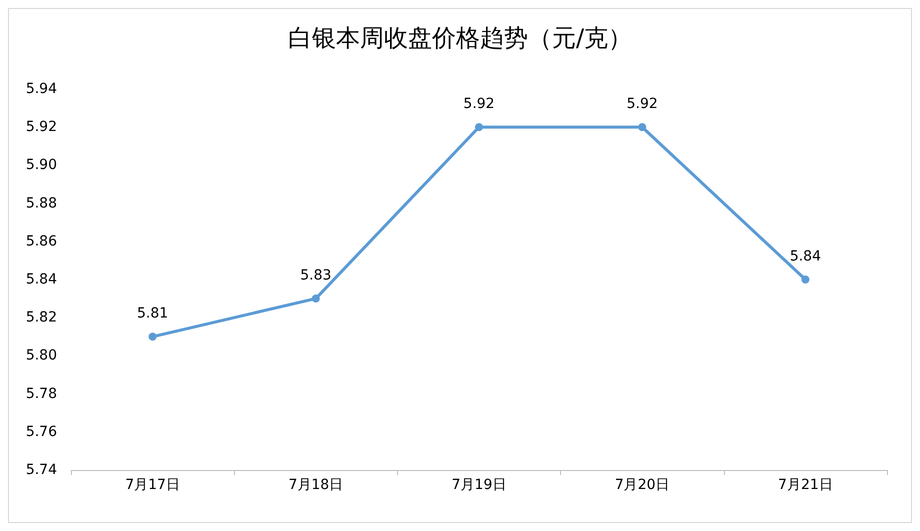 The height and width of the screenshot is (531, 920). Describe the element at coordinates (316, 276) in the screenshot. I see `data-label: 5.83` at that location.